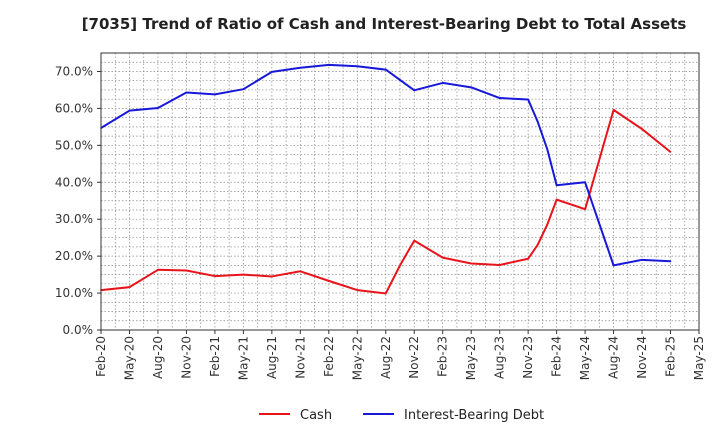  Describe the element at coordinates (215, 356) in the screenshot. I see `x-tick-label: Feb-21` at that location.